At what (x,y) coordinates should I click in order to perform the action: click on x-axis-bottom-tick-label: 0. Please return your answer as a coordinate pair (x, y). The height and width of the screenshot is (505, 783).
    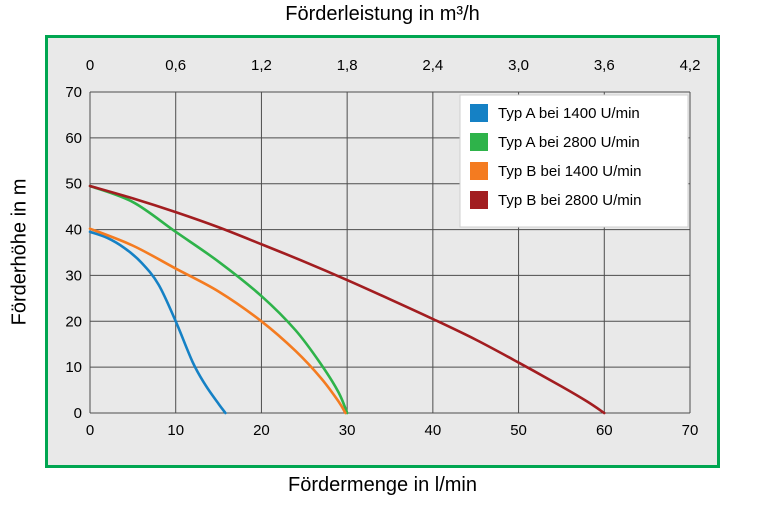
    Looking at the image, I should click on (90, 430).